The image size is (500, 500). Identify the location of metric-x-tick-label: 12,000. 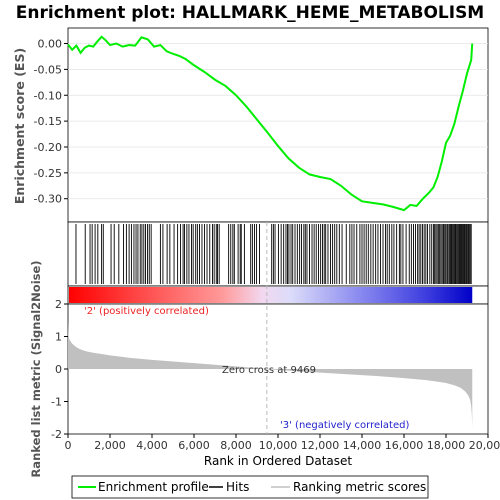
(320, 445).